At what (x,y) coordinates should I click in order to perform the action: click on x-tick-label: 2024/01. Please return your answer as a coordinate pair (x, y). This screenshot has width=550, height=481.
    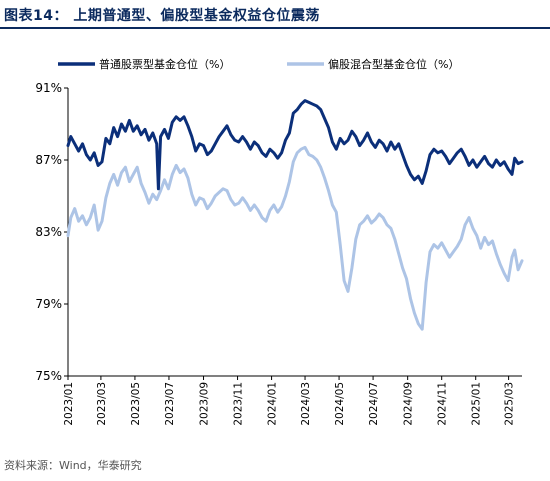
    Looking at the image, I should click on (273, 404).